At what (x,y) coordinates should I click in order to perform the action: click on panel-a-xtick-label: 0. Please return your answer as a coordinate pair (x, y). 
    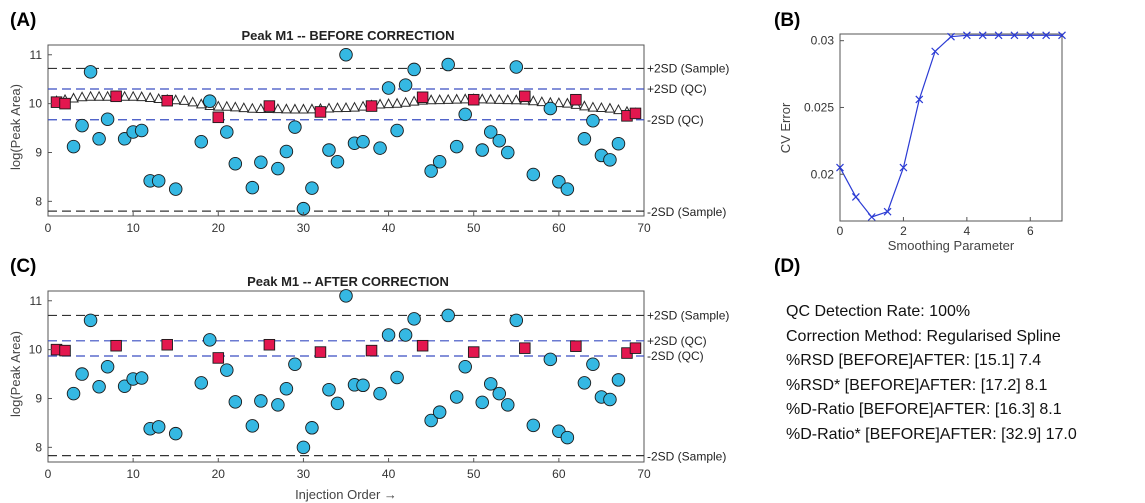
    Looking at the image, I should click on (48, 228).